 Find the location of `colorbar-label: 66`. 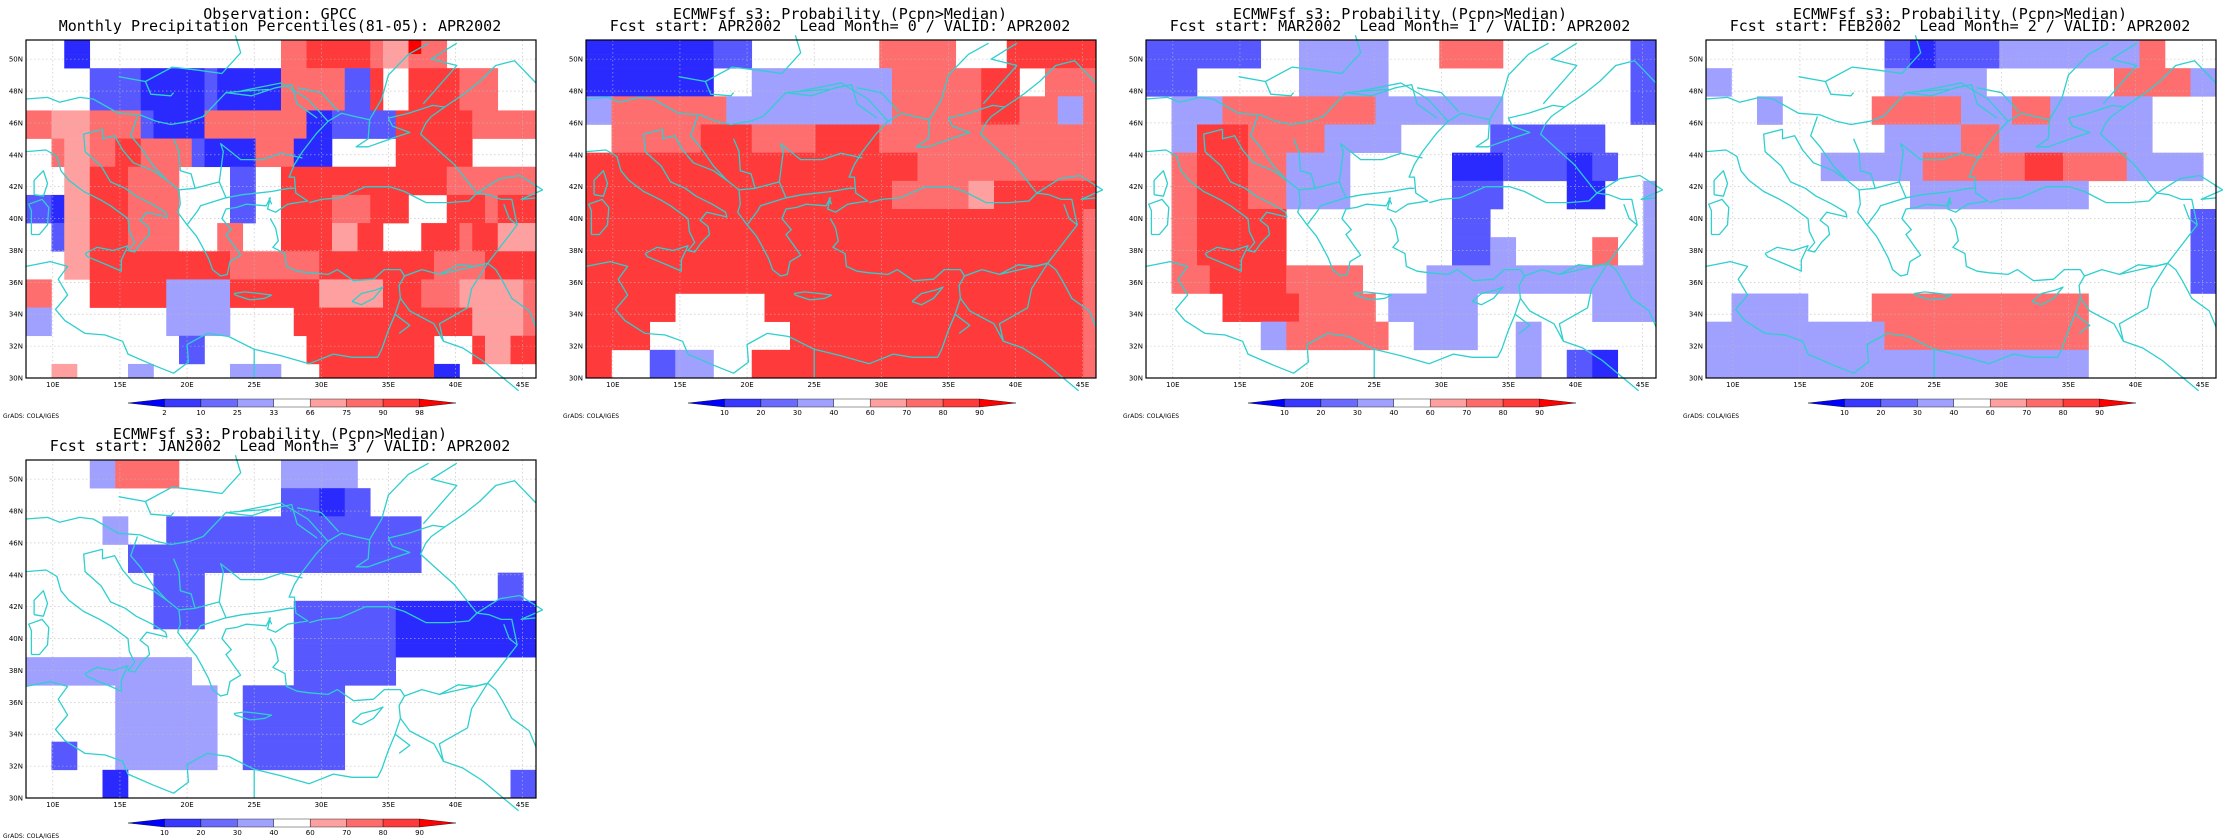

colorbar-label: 66 is located at coordinates (310, 413).